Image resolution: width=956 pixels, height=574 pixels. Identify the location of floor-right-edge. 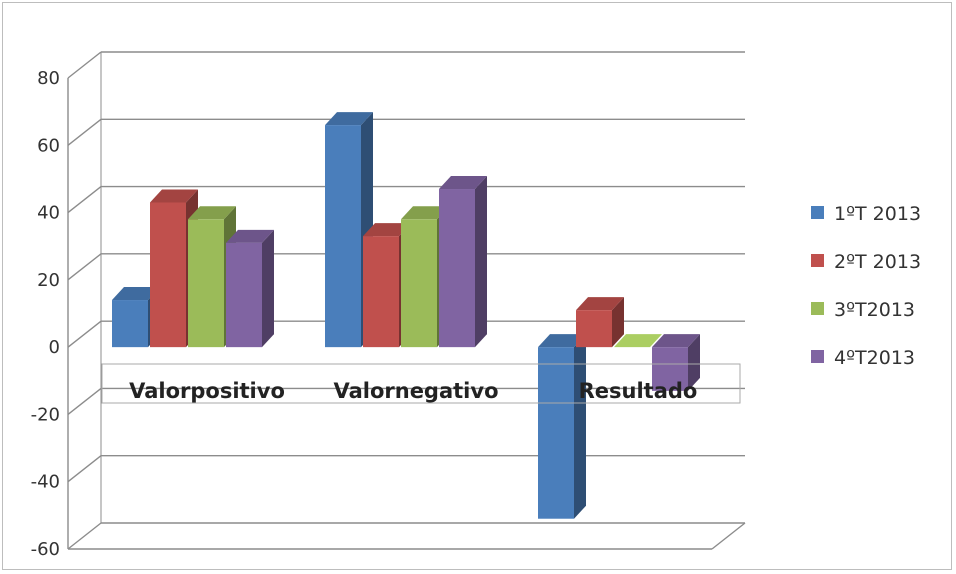
(728, 536).